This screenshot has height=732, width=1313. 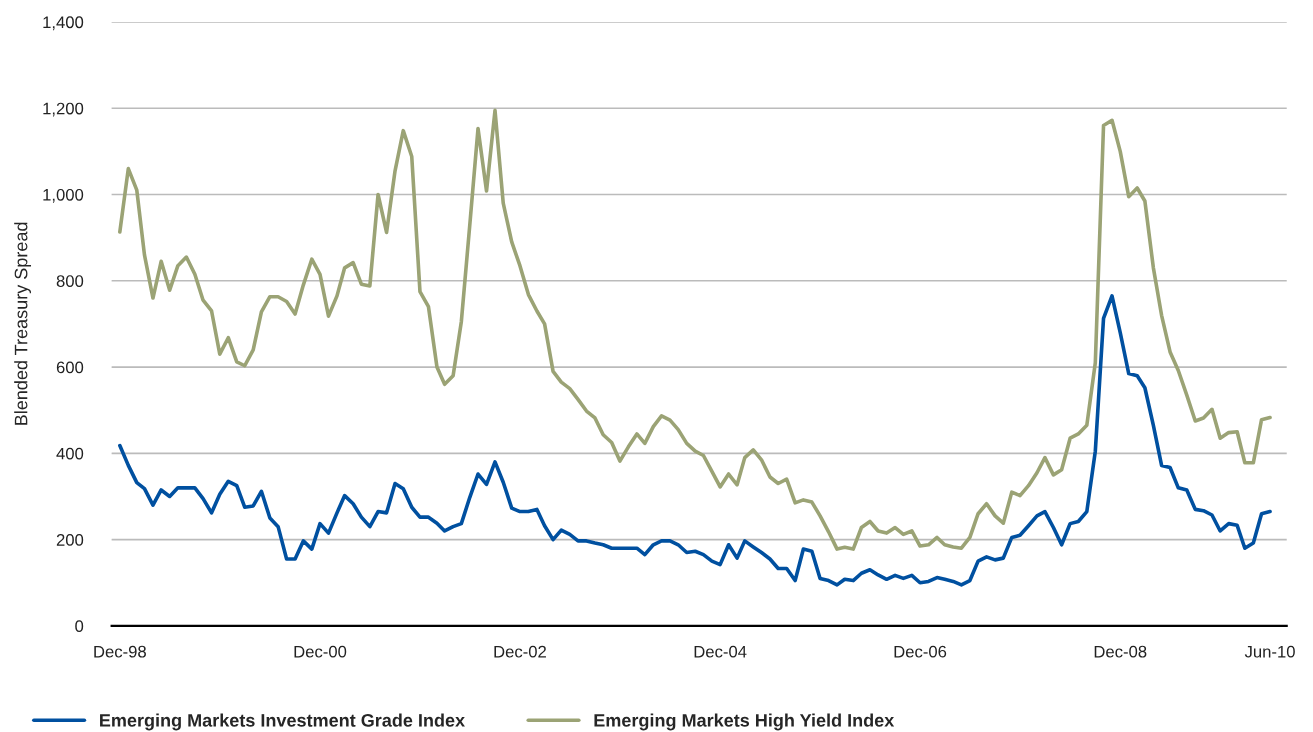 I want to click on y-tick-label: 0, so click(x=79, y=626).